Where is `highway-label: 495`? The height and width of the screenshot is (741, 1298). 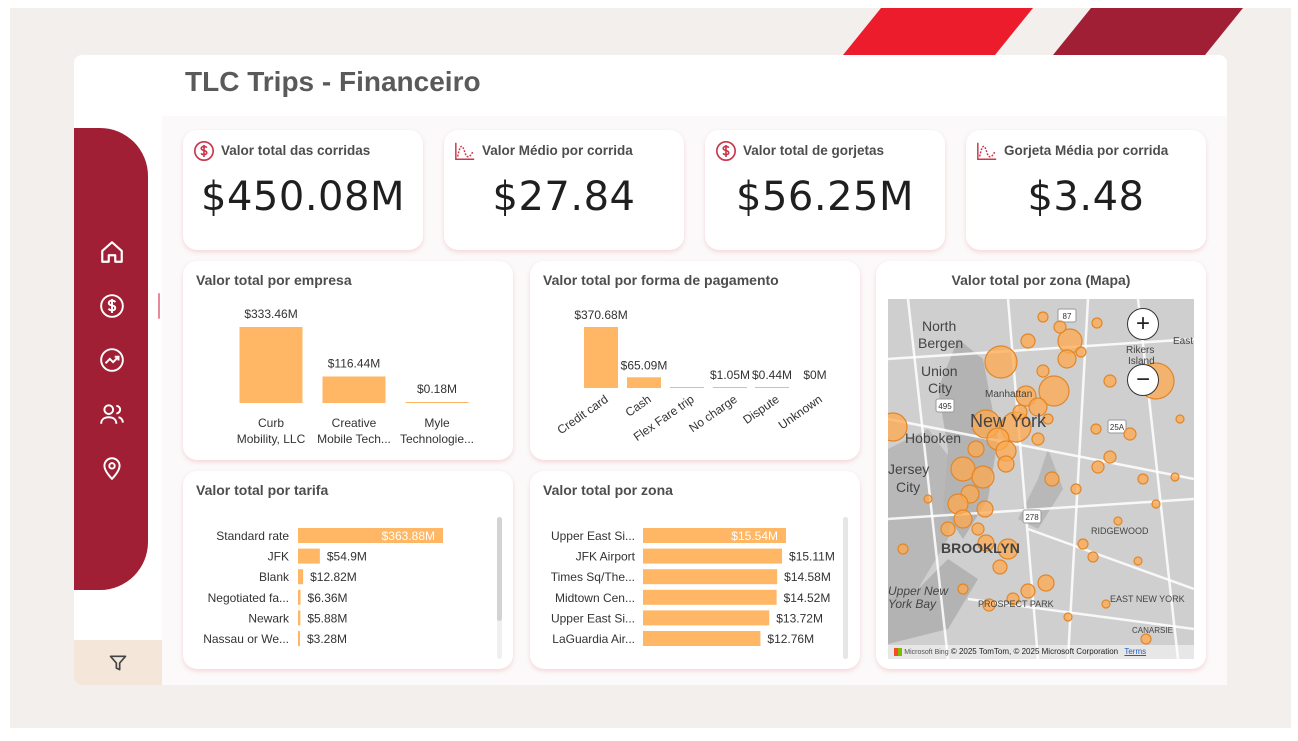 highway-label: 495 is located at coordinates (945, 406).